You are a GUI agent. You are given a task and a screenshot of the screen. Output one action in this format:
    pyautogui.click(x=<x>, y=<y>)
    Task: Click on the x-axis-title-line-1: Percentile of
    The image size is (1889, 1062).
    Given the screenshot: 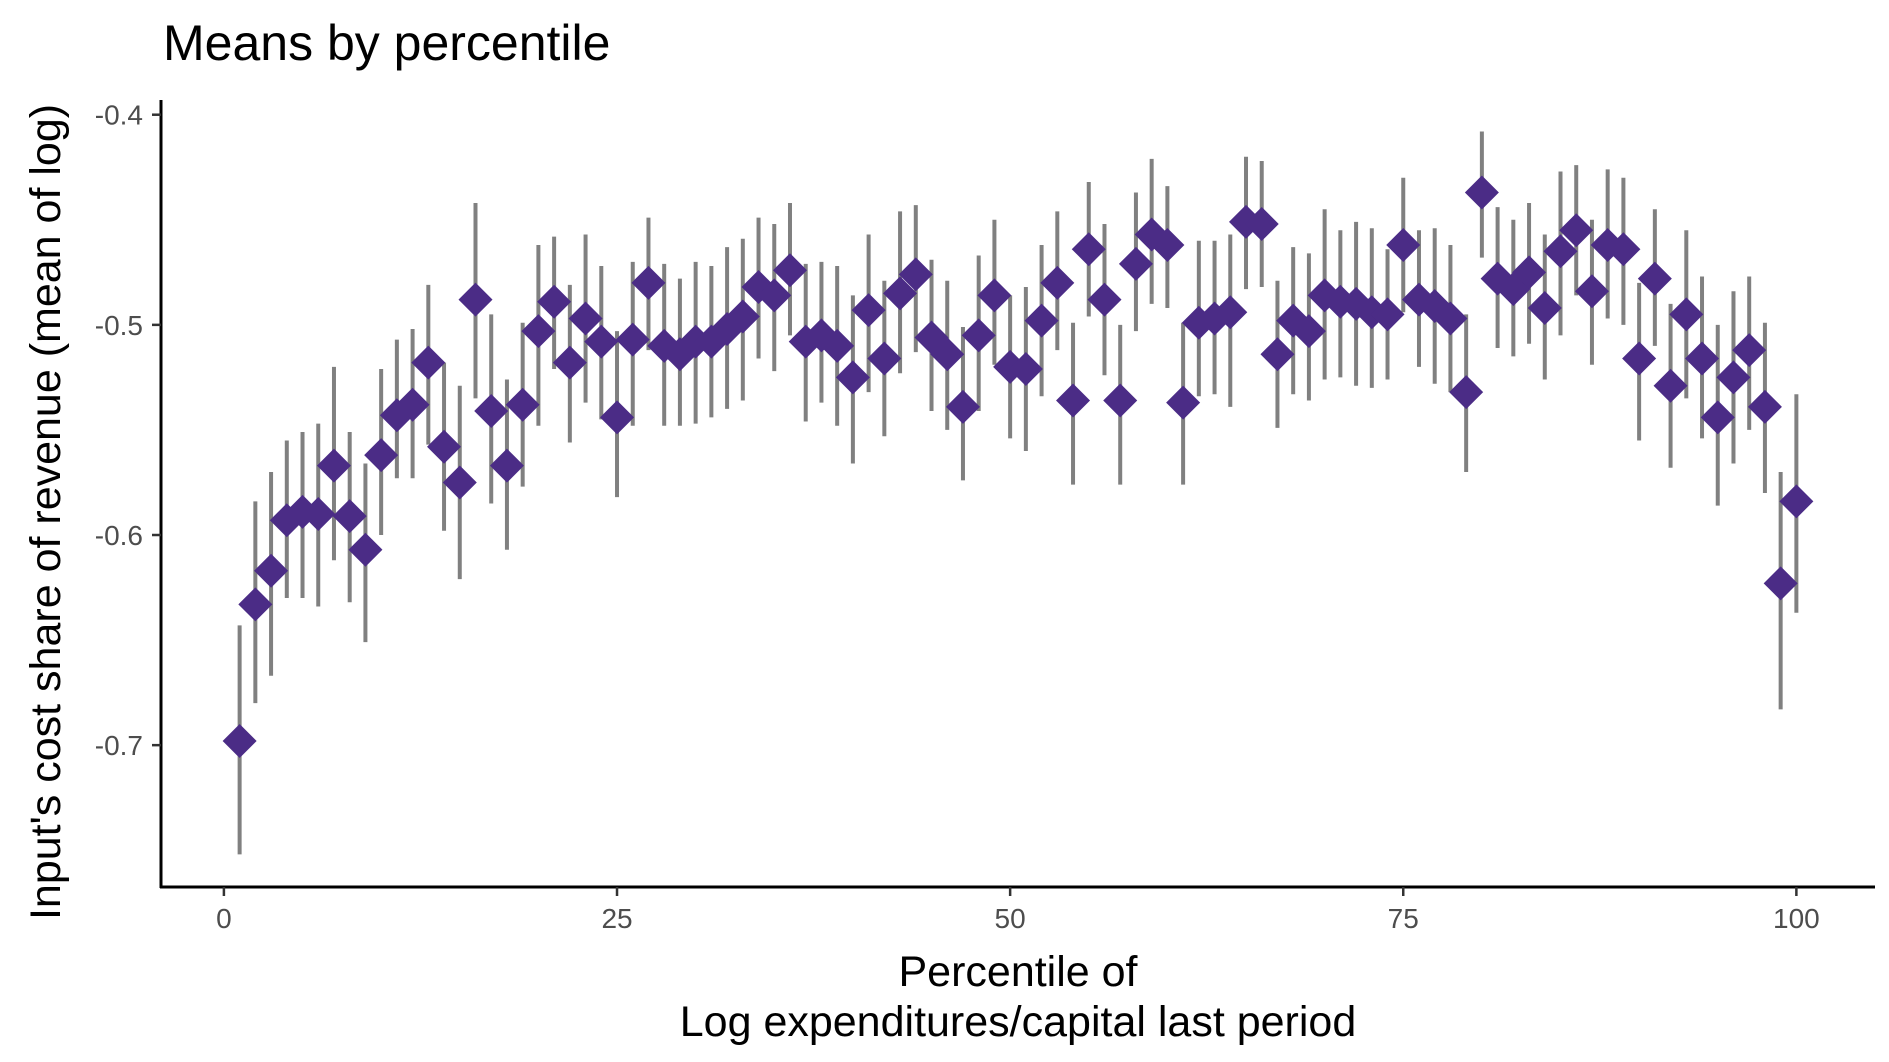 What is the action you would take?
    pyautogui.click(x=1018, y=972)
    